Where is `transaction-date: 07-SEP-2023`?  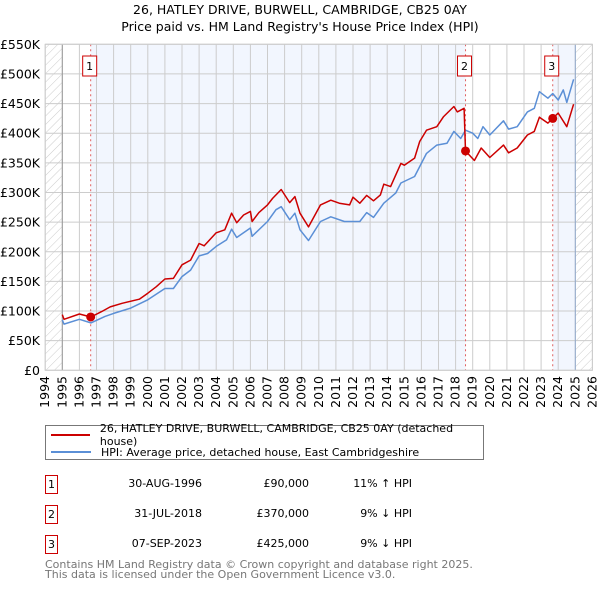 transaction-date: 07-SEP-2023 is located at coordinates (166, 543).